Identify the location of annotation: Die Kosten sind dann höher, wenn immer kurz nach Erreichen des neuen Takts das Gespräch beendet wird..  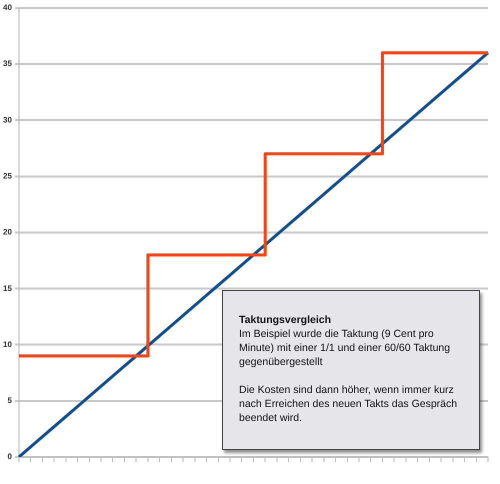
(348, 404).